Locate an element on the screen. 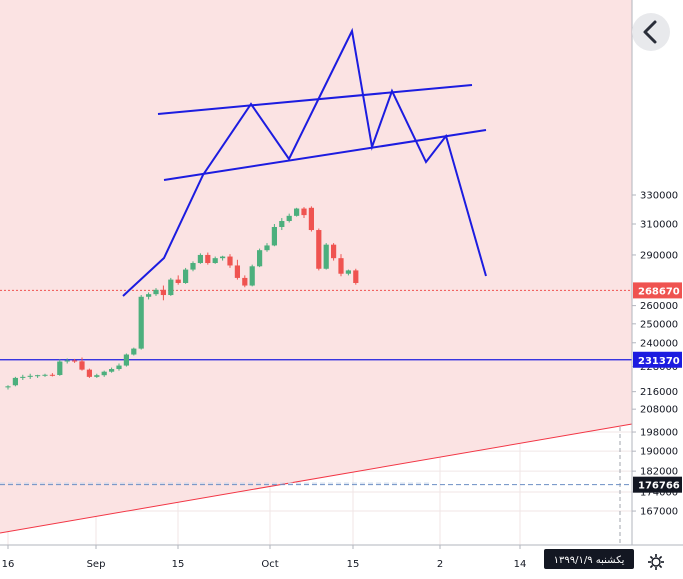 Image resolution: width=683 pixels, height=579 pixels. time-tick-label: 14 is located at coordinates (520, 564).